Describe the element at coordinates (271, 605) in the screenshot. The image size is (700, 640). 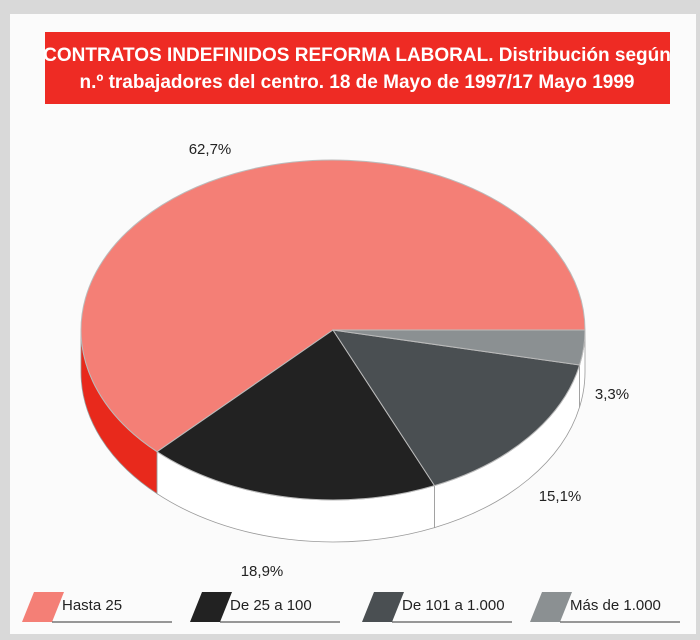
I see `legend-label: De 25 a 100` at that location.